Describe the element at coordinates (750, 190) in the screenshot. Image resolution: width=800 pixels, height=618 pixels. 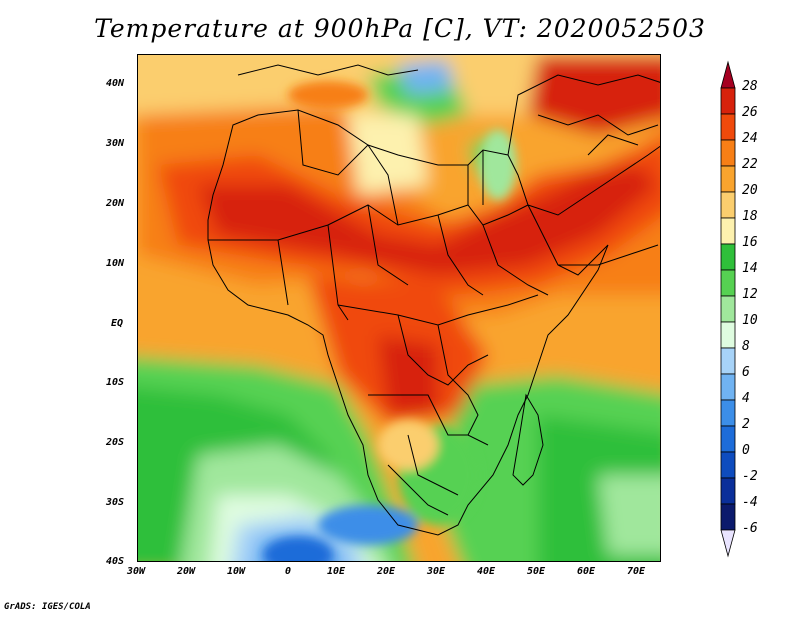
I see `colorbar-label: 20` at that location.